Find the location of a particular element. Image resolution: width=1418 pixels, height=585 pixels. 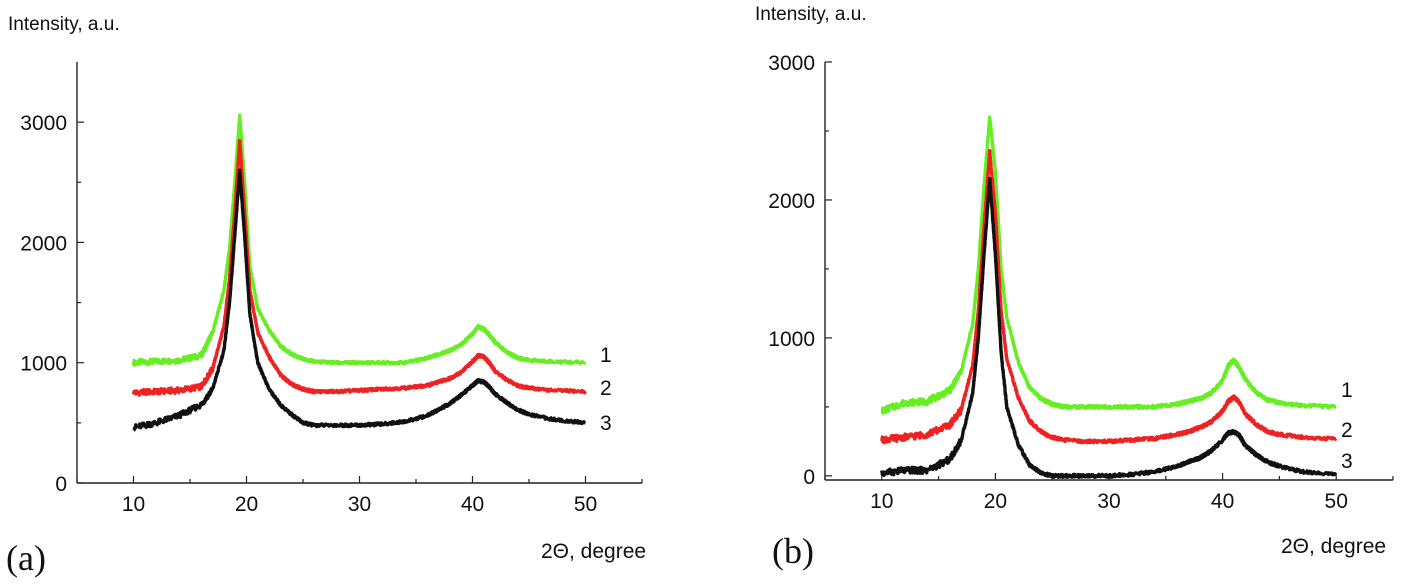

panel-letter: (a) is located at coordinates (26, 558).